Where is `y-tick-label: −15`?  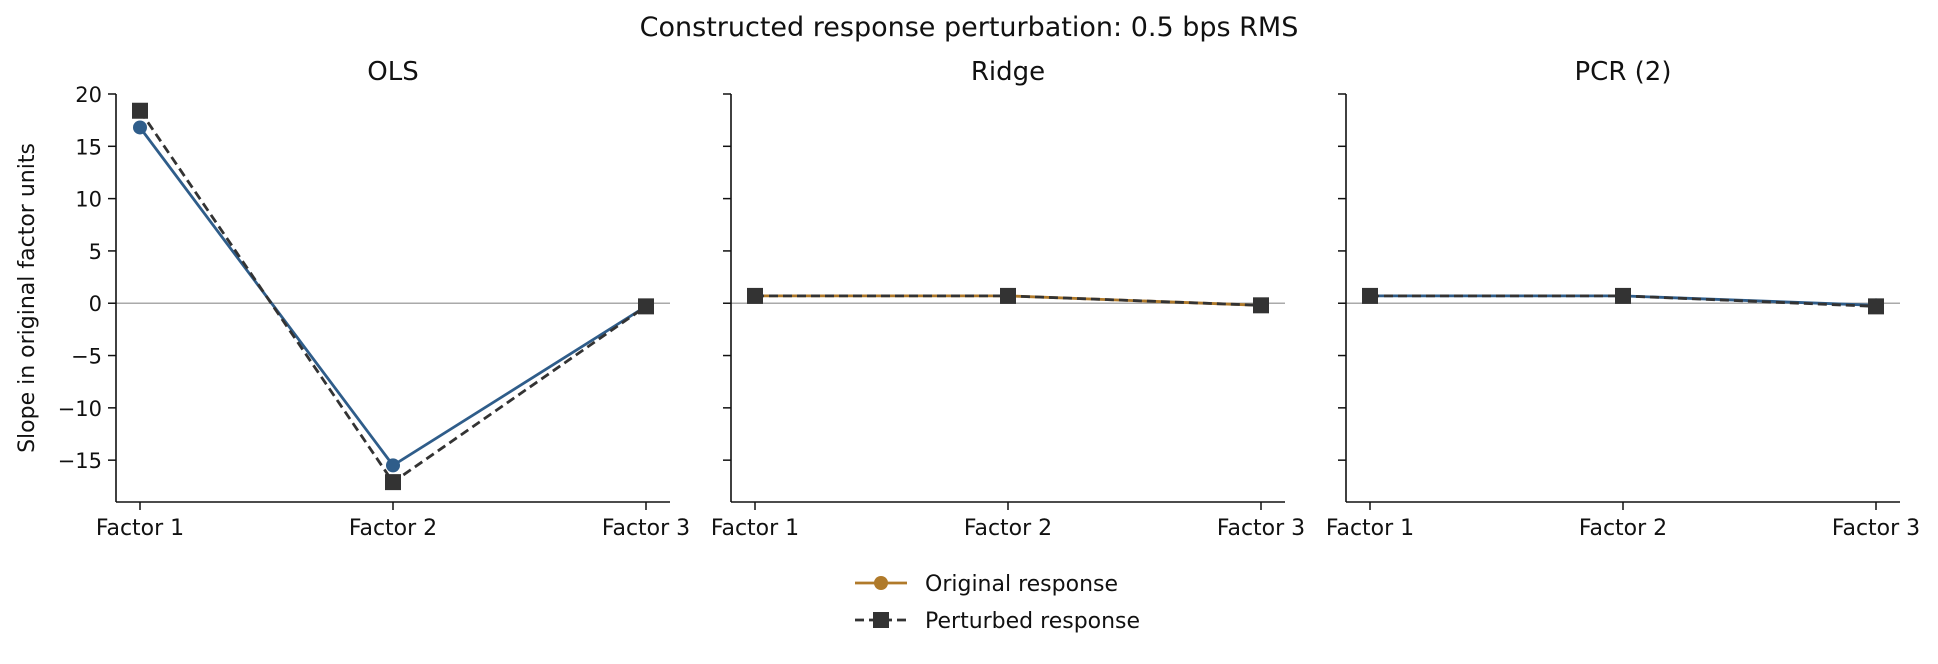
y-tick-label: −15 is located at coordinates (80, 461).